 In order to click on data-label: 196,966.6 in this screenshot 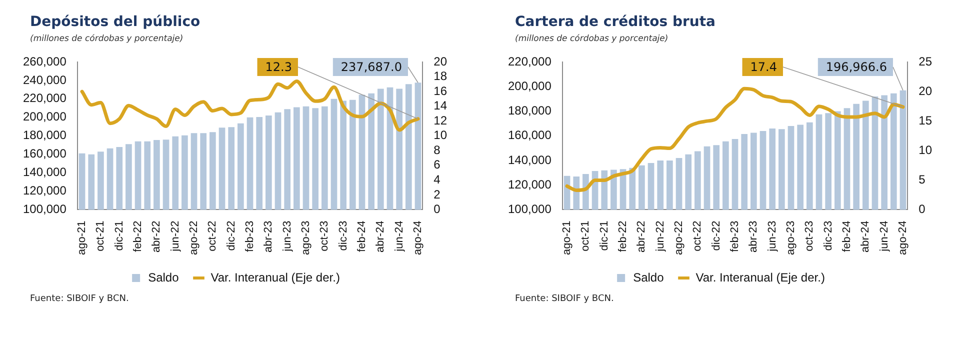, I will do `click(856, 67)`.